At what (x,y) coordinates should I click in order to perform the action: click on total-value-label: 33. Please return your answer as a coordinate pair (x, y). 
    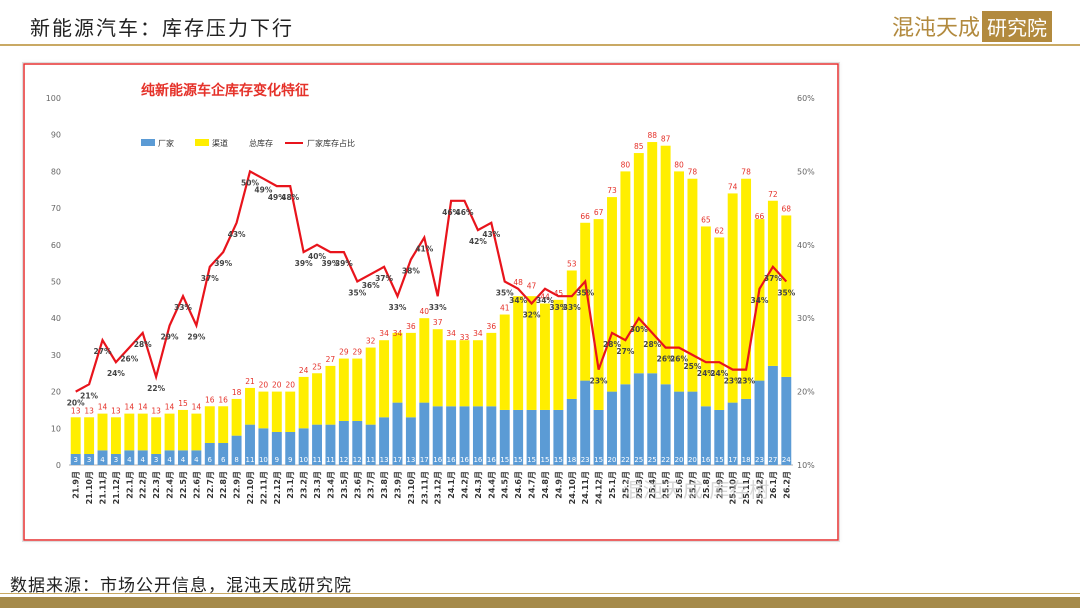
    Looking at the image, I should click on (465, 337).